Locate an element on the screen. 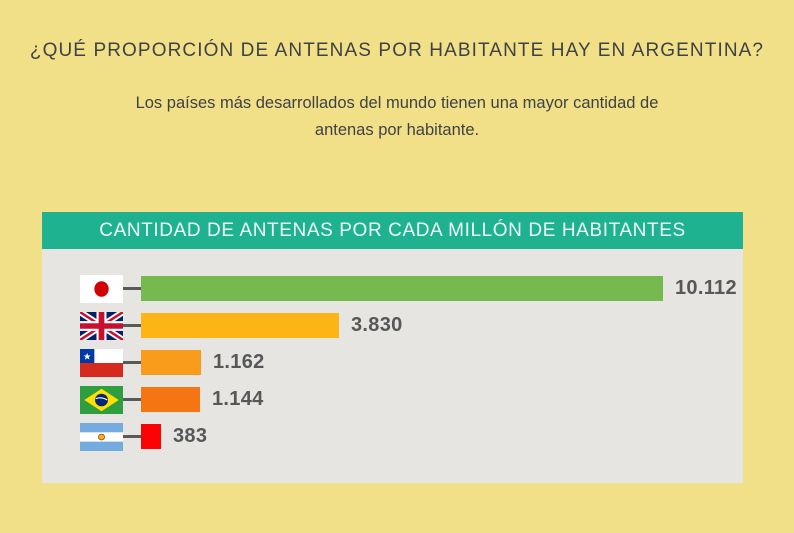  bar-value: 383 is located at coordinates (190, 436).